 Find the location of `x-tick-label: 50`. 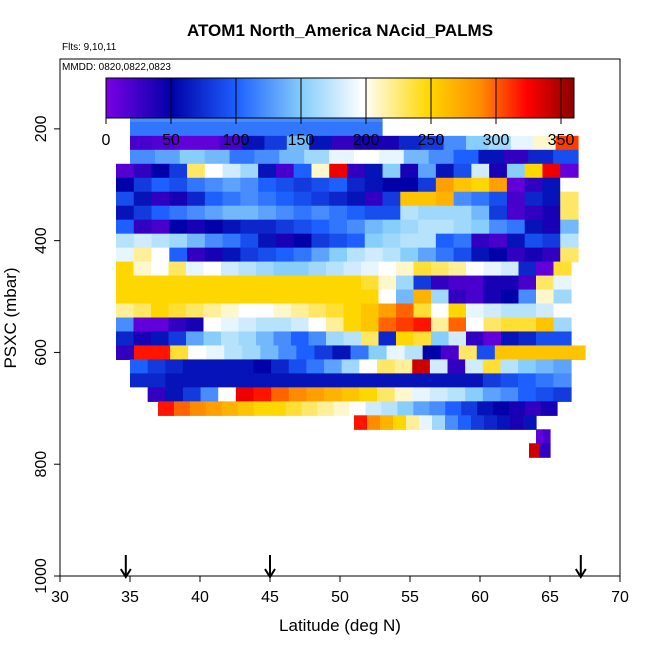

x-tick-label: 50 is located at coordinates (340, 597).